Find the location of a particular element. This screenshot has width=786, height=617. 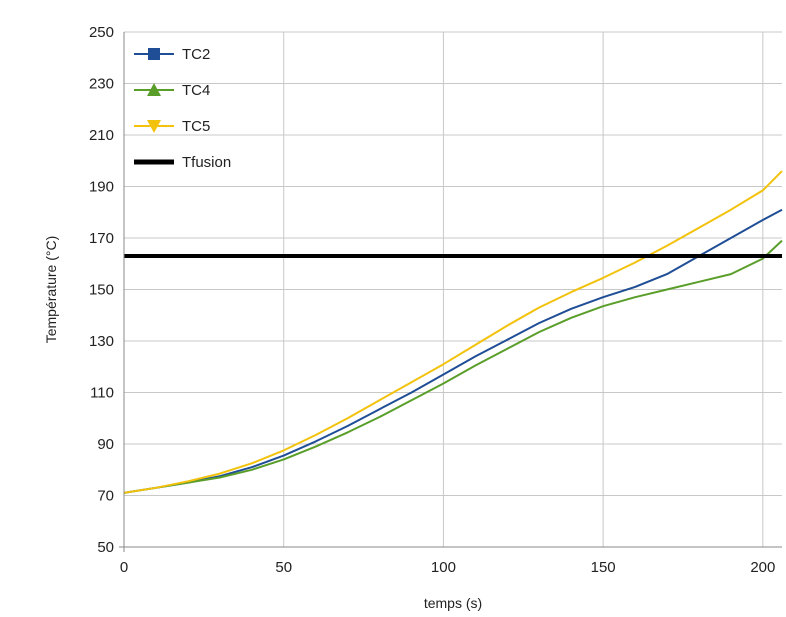

y-tick-label-5: 150 is located at coordinates (101, 290).